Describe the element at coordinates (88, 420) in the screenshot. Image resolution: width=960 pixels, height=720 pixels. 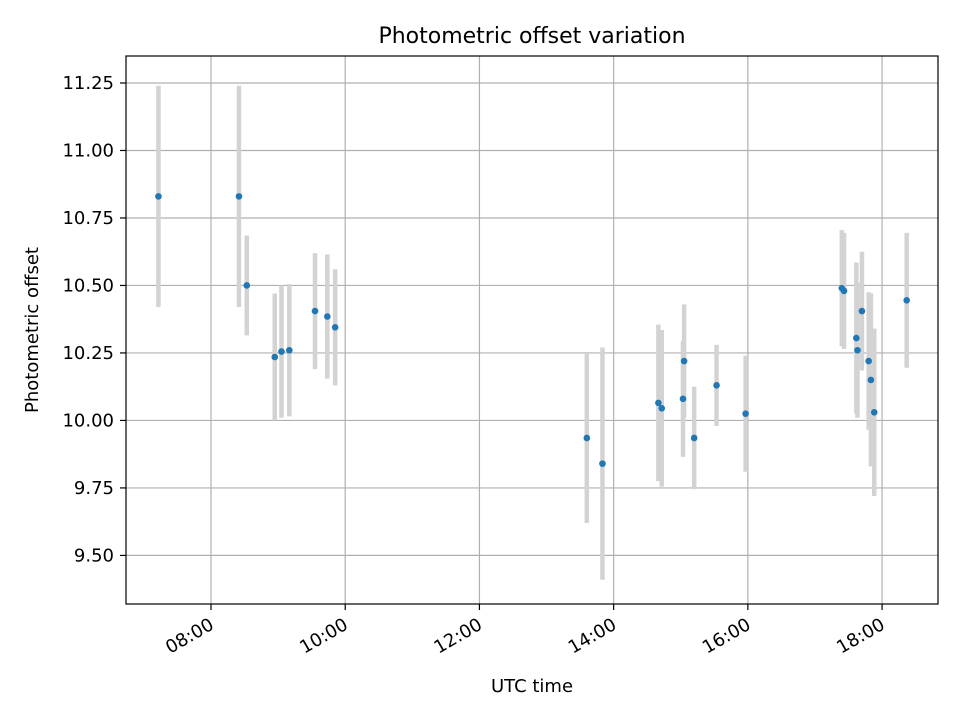
I see `y-tick-label: 10.00` at that location.